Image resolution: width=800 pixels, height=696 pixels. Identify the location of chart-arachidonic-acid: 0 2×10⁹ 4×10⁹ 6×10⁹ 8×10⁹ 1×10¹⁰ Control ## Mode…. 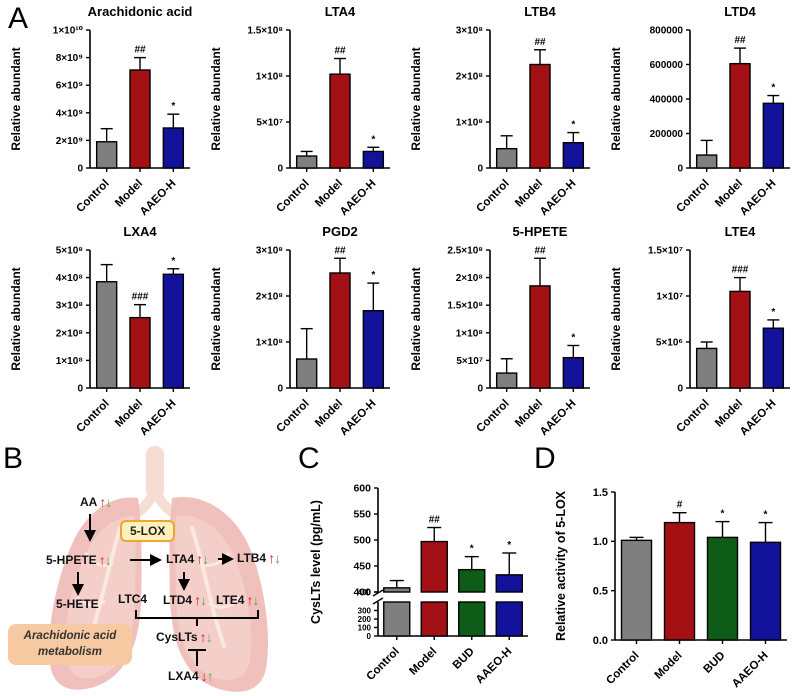
(101, 111).